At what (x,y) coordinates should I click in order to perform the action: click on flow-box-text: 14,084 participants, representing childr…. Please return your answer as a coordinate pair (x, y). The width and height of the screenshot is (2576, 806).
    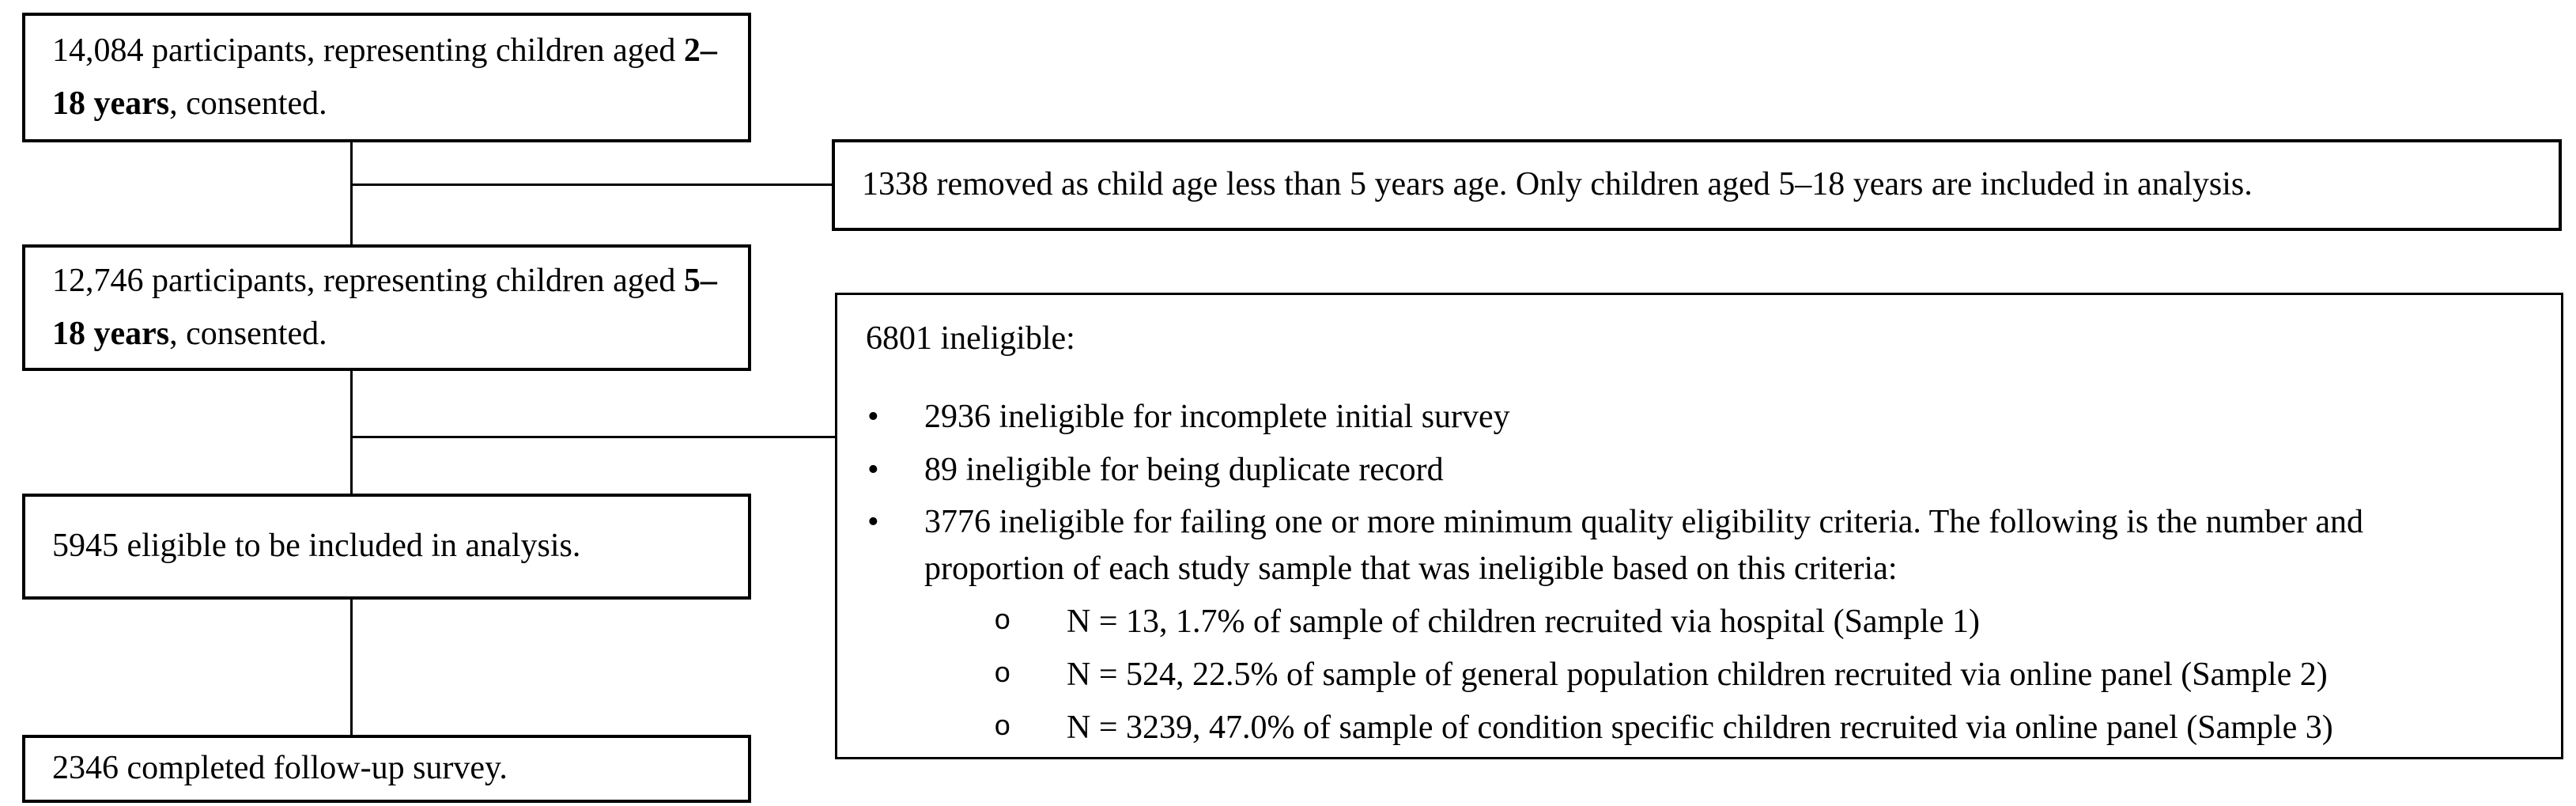
    Looking at the image, I should click on (386, 78).